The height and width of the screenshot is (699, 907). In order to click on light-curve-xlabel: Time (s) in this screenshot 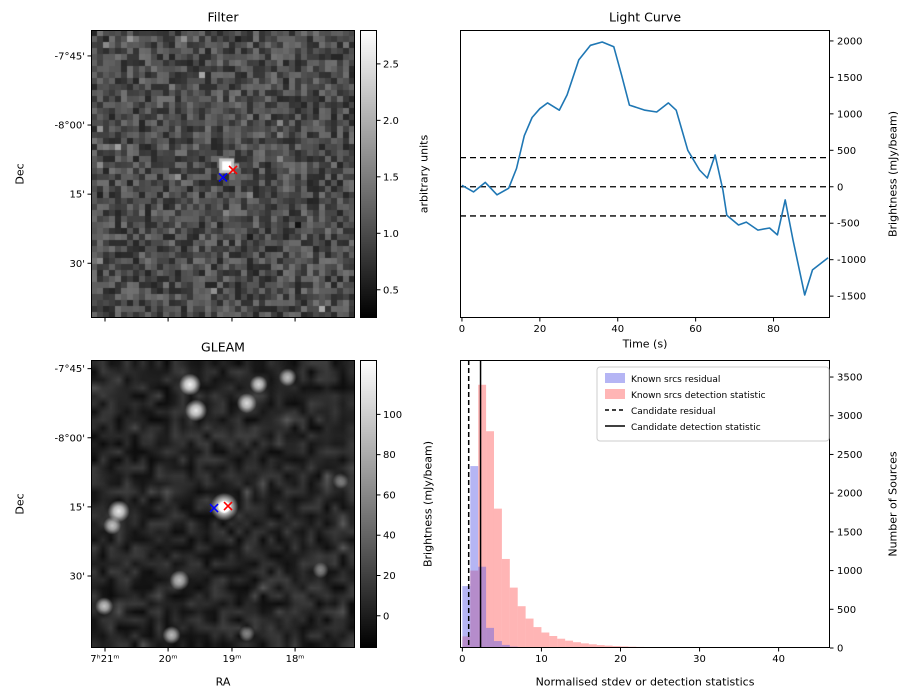, I will do `click(645, 344)`.